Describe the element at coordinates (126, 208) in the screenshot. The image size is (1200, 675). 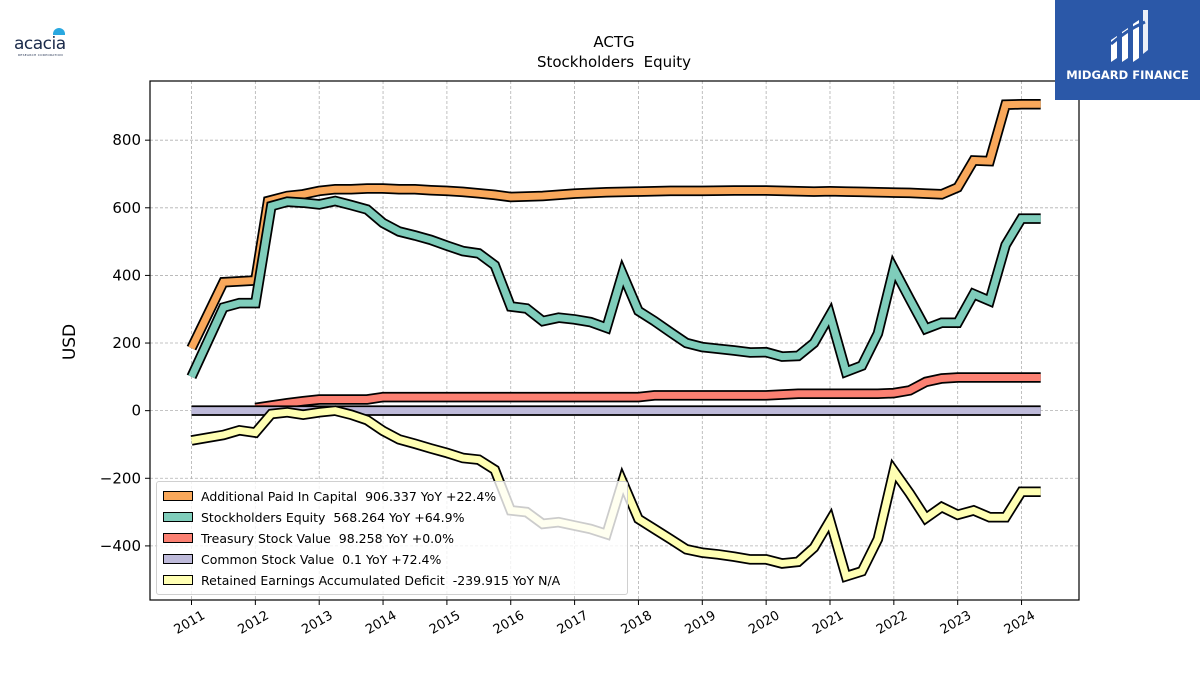
I see `y-tick-label: 600` at that location.